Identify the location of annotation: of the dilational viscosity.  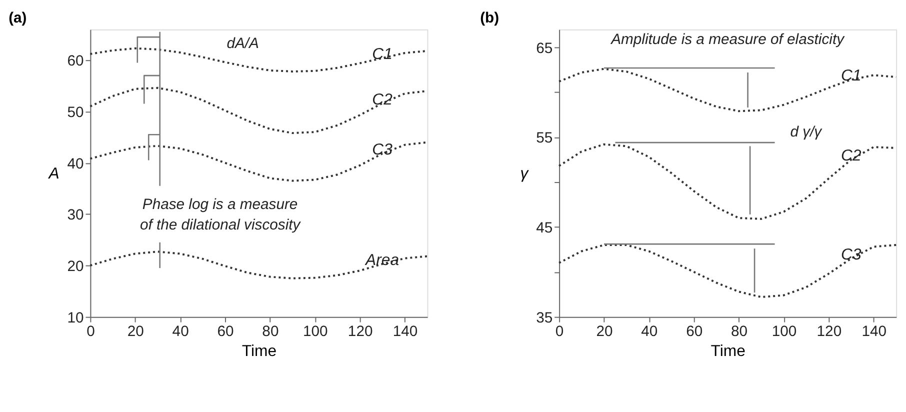
(221, 226).